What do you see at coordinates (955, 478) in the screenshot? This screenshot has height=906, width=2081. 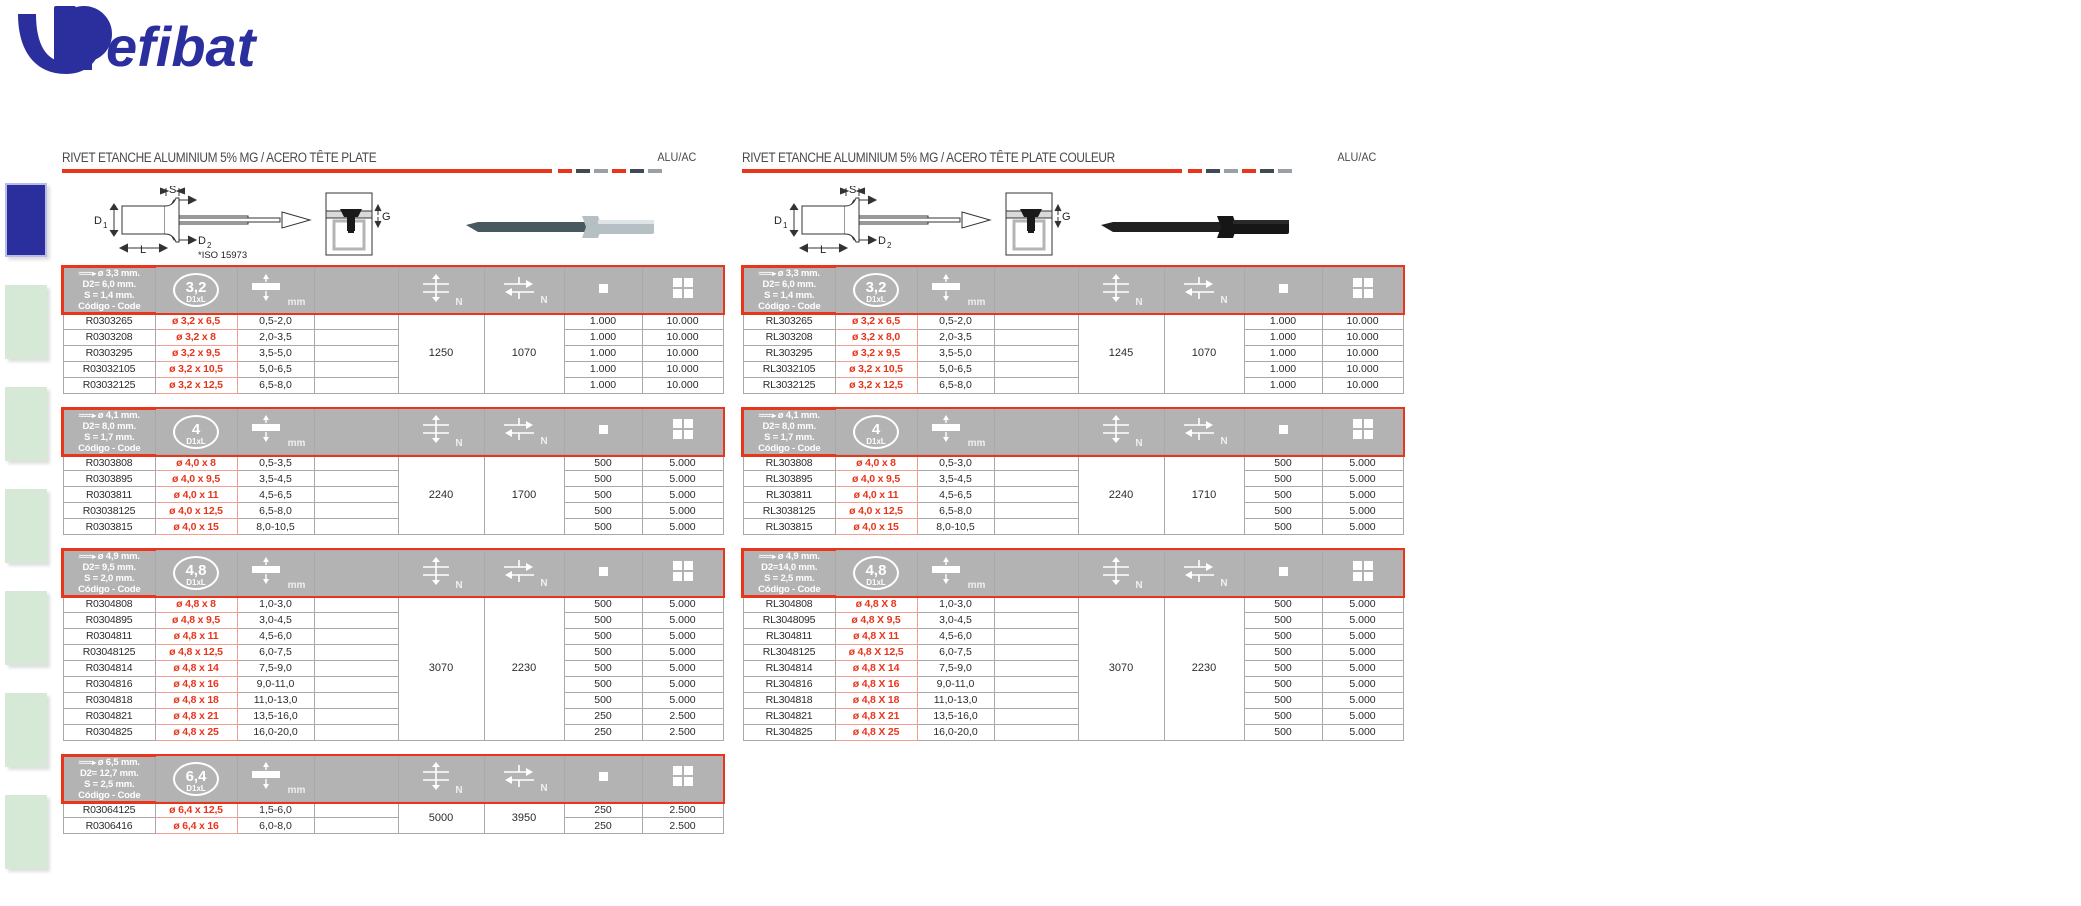 I see `grip-range-value: 3,5-4,5` at bounding box center [955, 478].